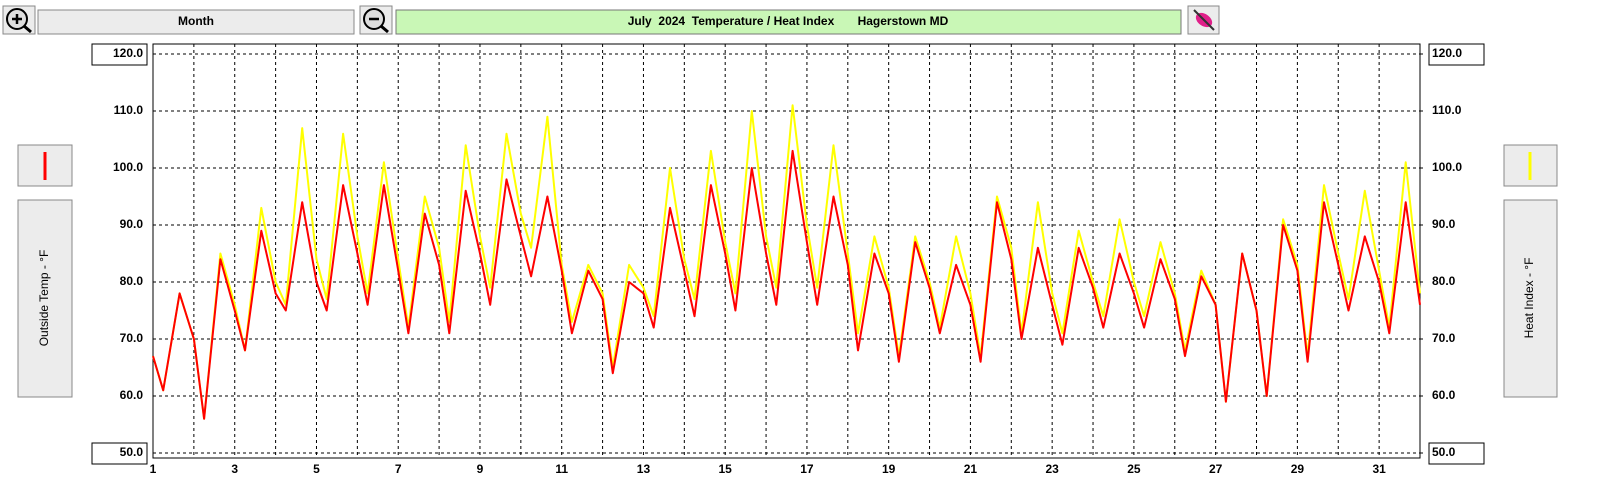 This screenshot has height=493, width=1599. Describe the element at coordinates (316, 469) in the screenshot. I see `x-tick-label: 5` at that location.